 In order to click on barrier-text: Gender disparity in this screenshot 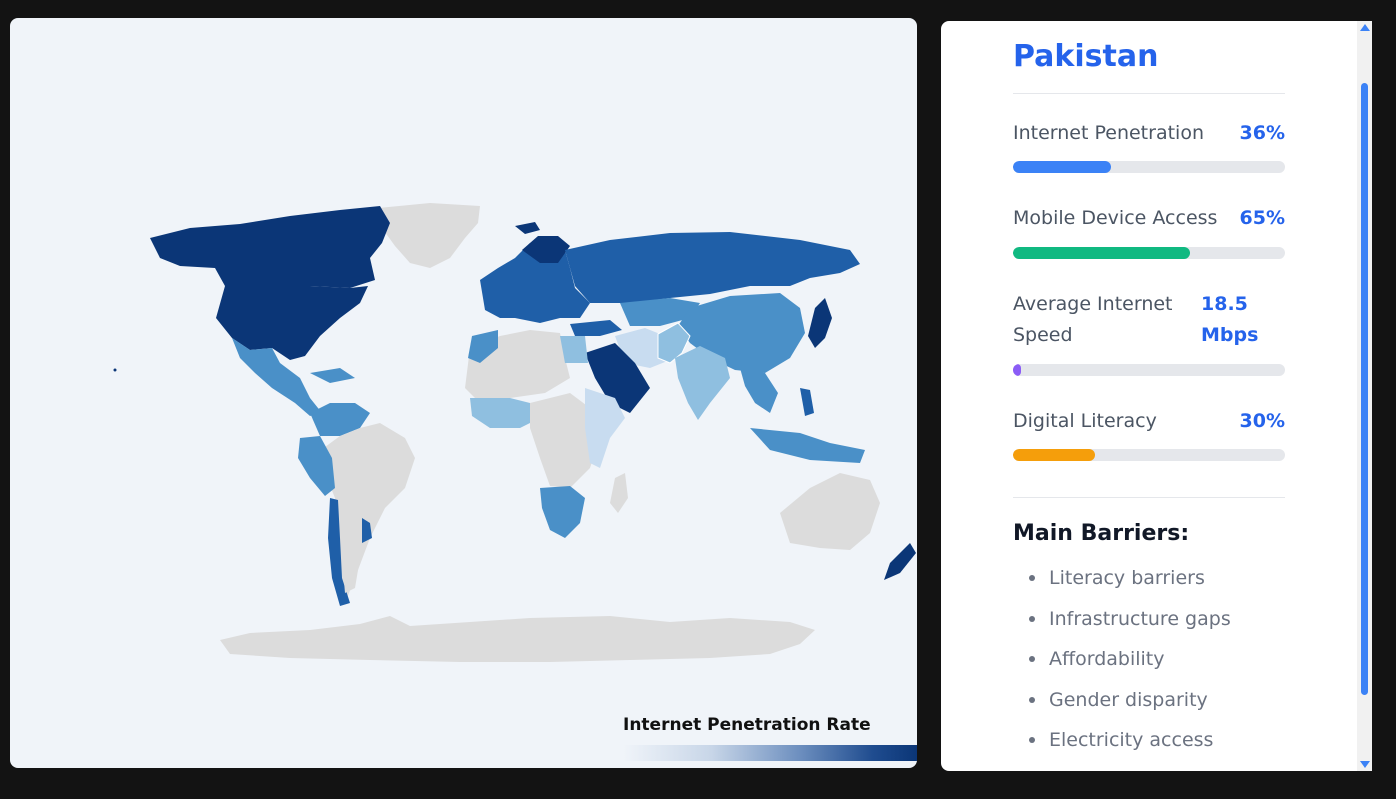, I will do `click(1128, 699)`.